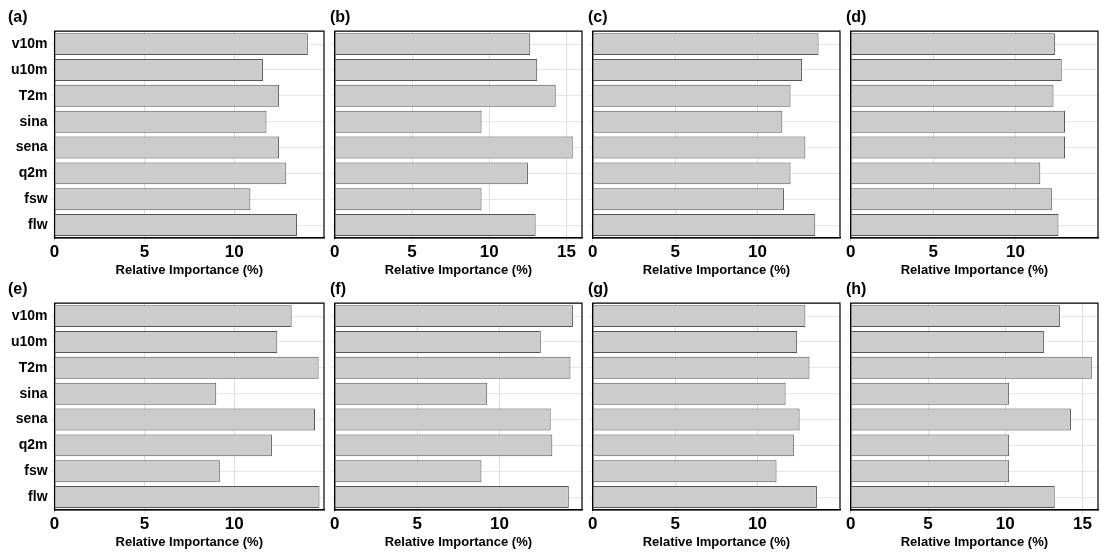 The image size is (1112, 559). What do you see at coordinates (856, 17) in the screenshot?
I see `chart-title: (d)` at bounding box center [856, 17].